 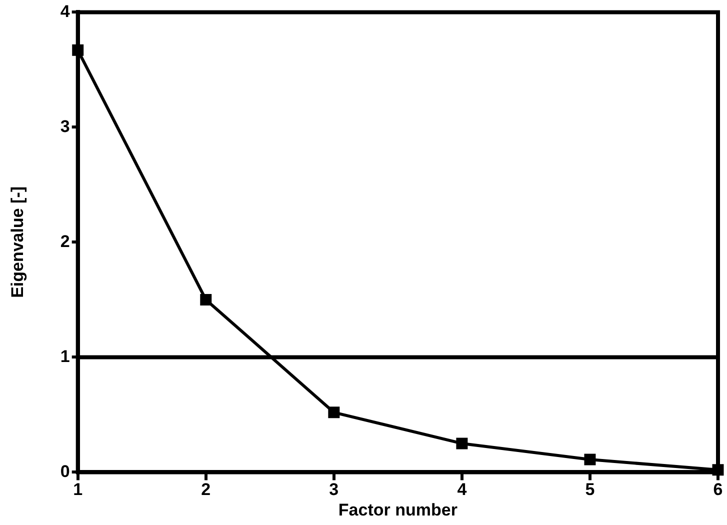 I want to click on y-tick-label: 2, so click(x=65, y=241).